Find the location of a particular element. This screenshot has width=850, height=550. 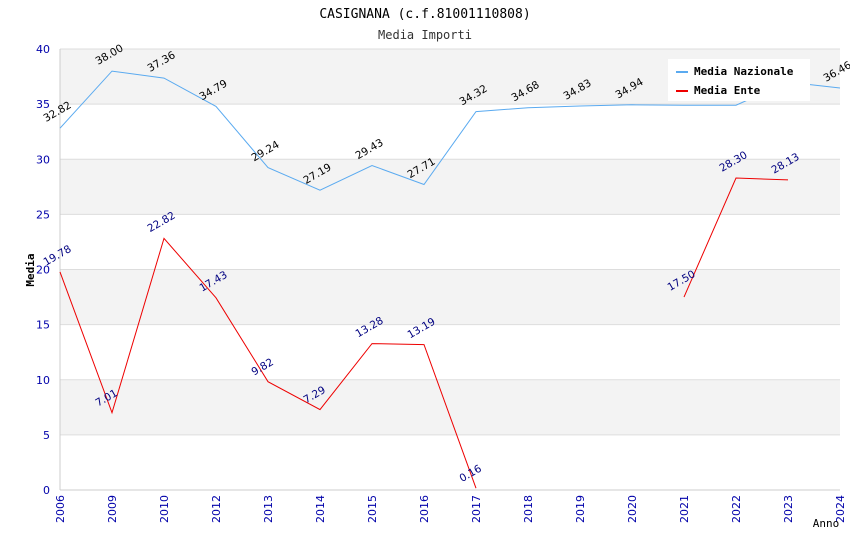

x-tick-label: 2006 is located at coordinates (60, 509).